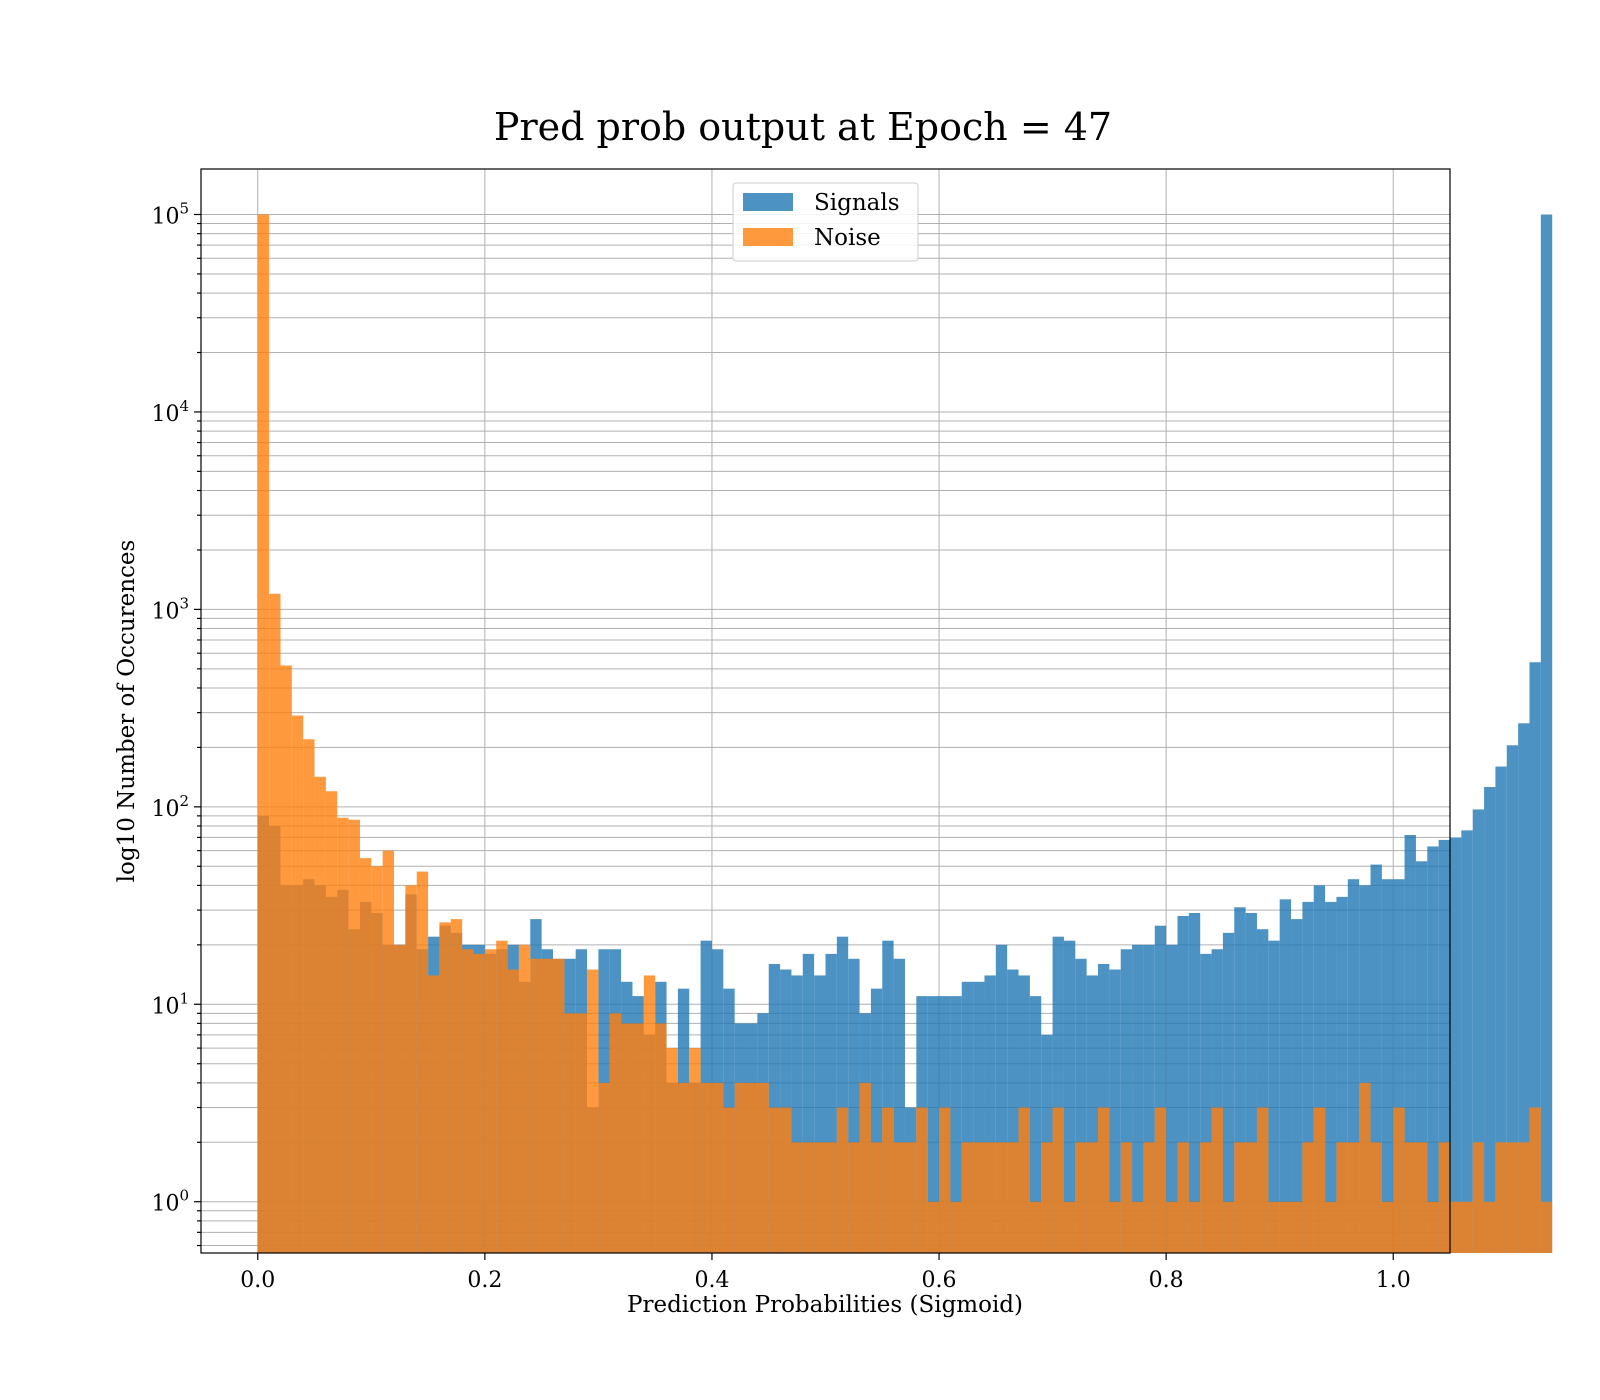 This screenshot has width=1600, height=1400. I want to click on chart-title: Pred prob output at Epoch = 47, so click(803, 127).